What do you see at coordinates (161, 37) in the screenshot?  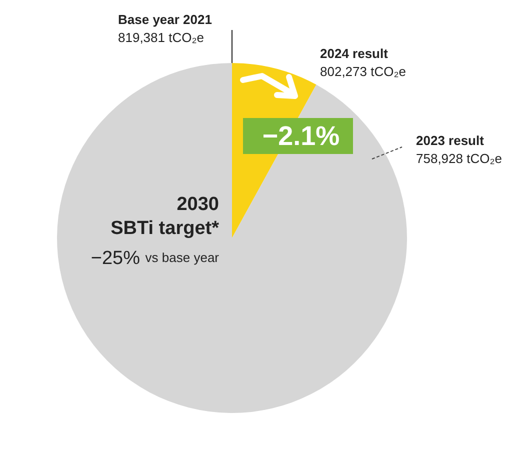 I see `text: 819,381 tCO₂e` at bounding box center [161, 37].